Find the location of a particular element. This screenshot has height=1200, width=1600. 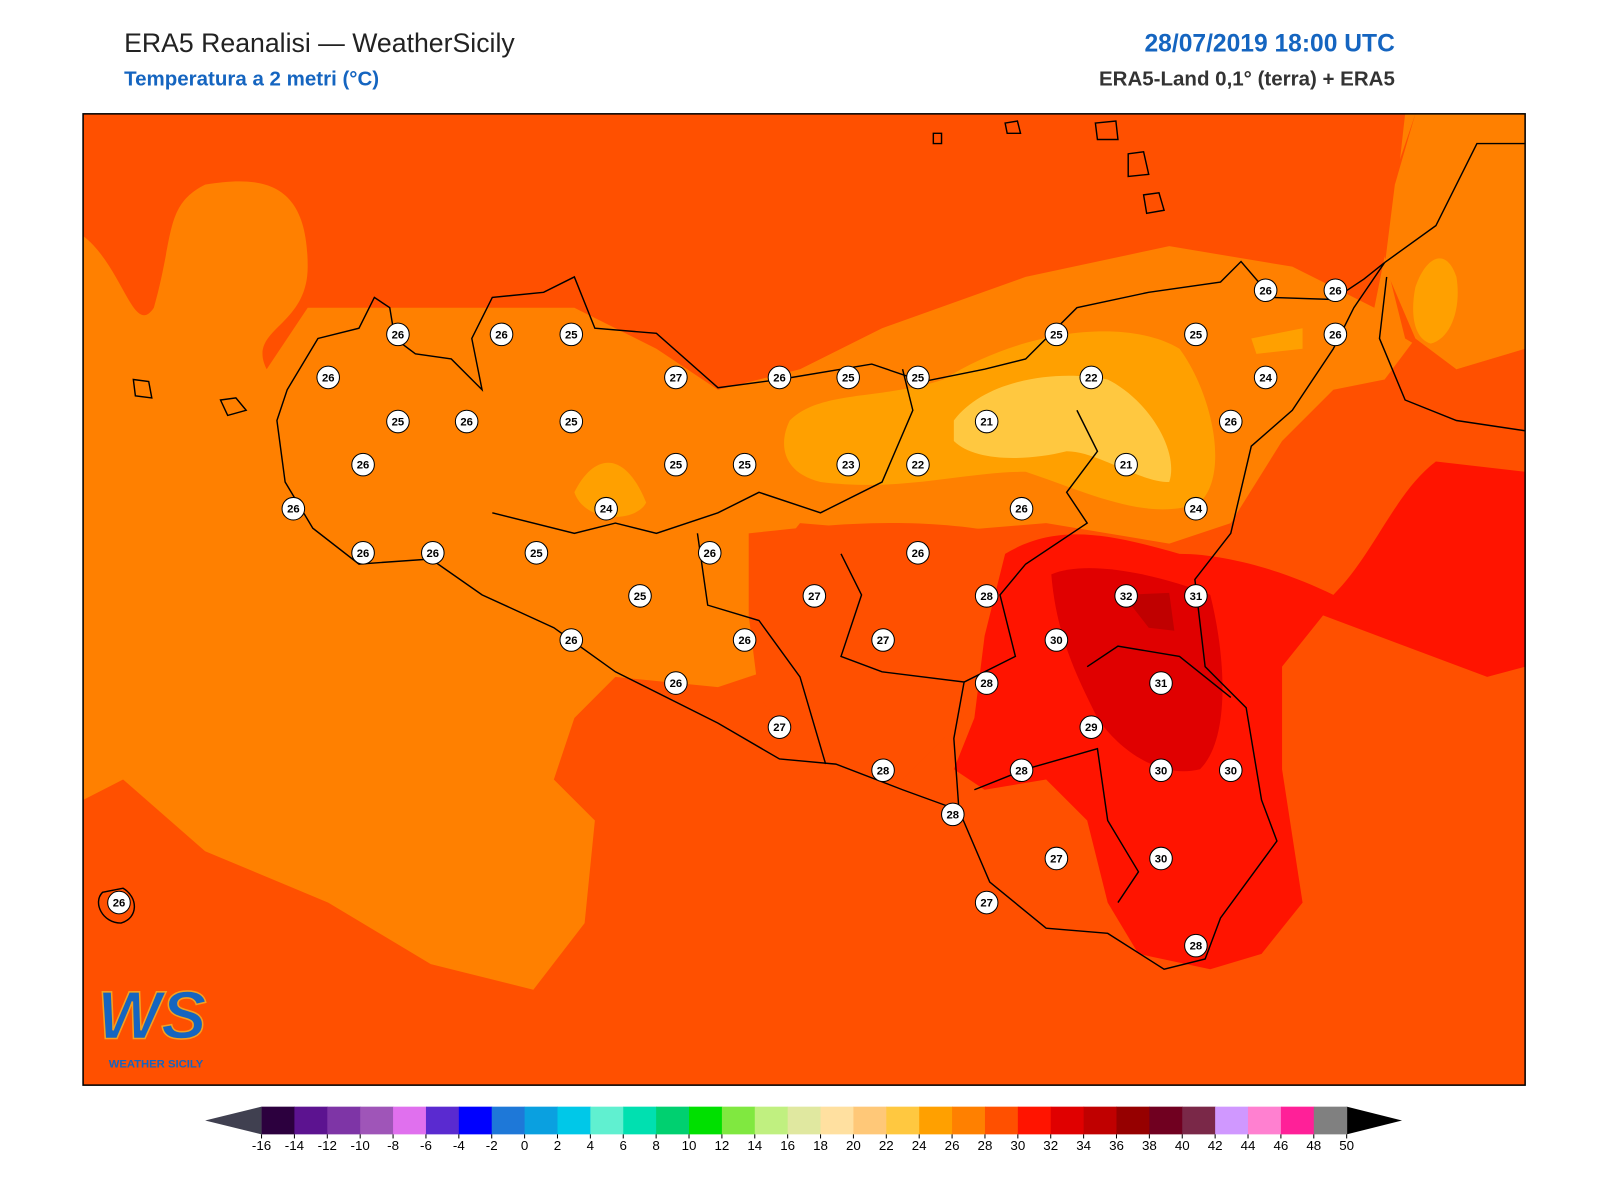

colorbar-label: -14 is located at coordinates (295, 1145).